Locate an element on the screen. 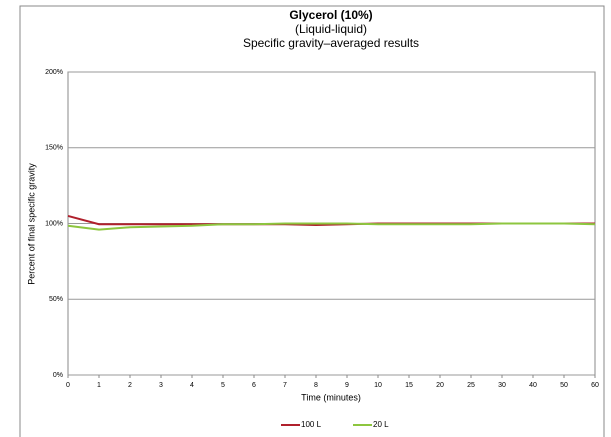  y-tick-label: 0% is located at coordinates (58, 375).